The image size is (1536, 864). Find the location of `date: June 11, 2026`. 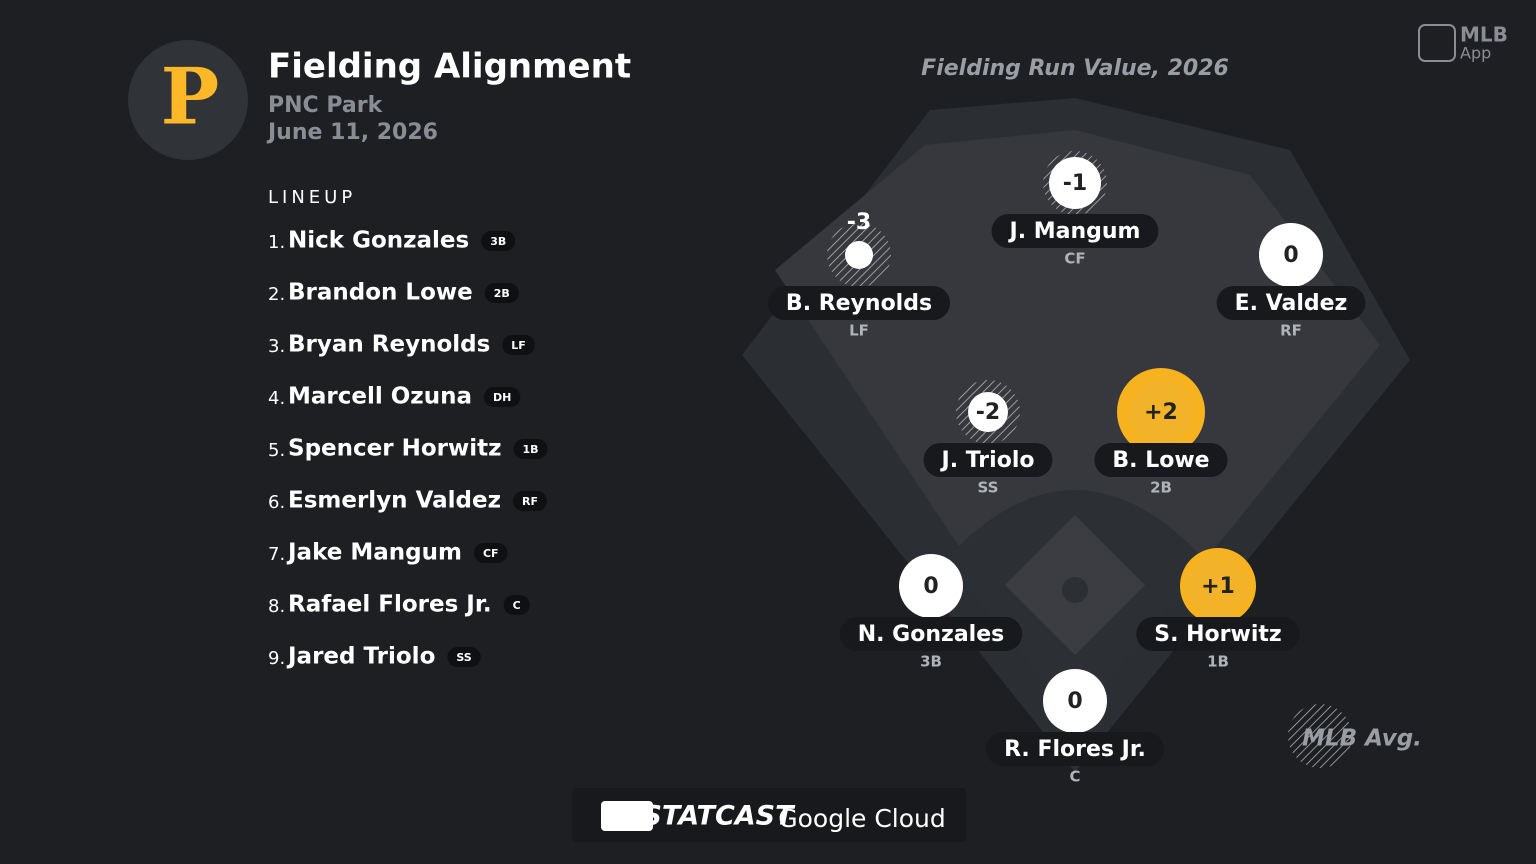

date: June 11, 2026 is located at coordinates (352, 132).